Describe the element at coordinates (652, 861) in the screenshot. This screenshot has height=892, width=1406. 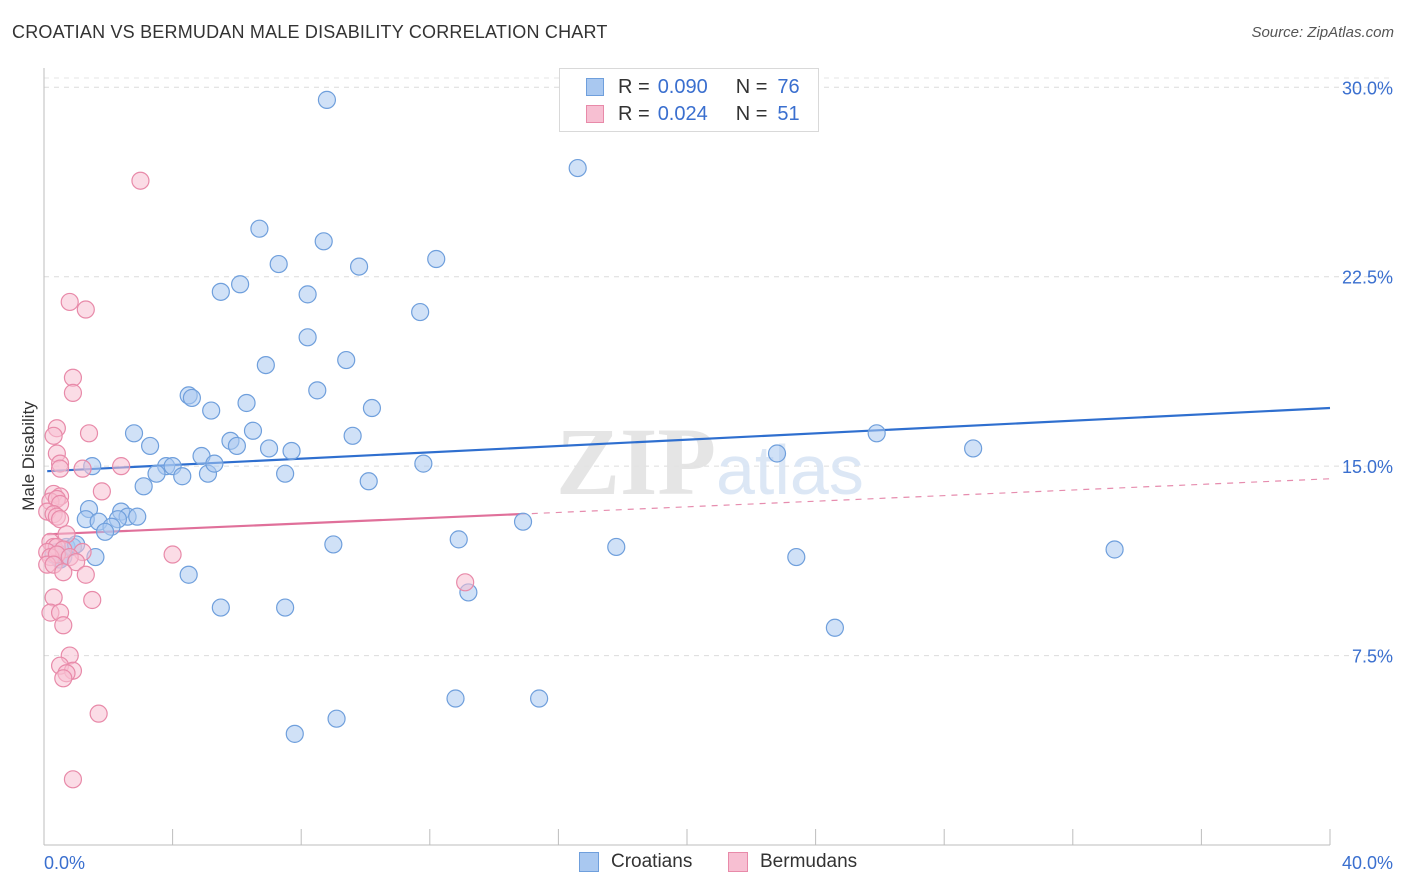
I see `legend-label-croatians: Croatians` at that location.